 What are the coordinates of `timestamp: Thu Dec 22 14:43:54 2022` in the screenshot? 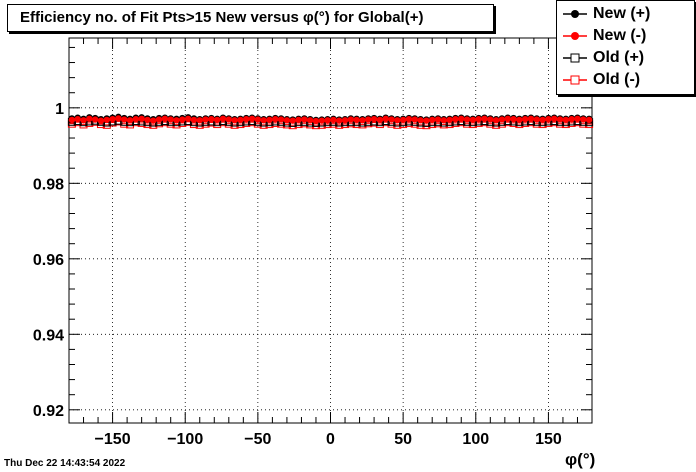 It's located at (65, 463).